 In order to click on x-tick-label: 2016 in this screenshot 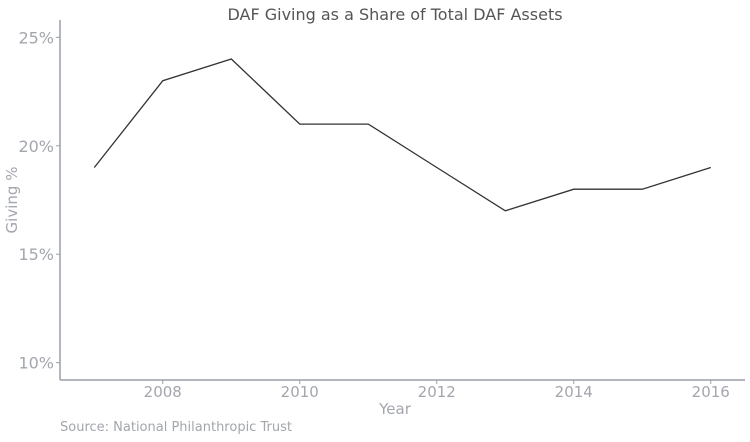, I will do `click(711, 392)`.